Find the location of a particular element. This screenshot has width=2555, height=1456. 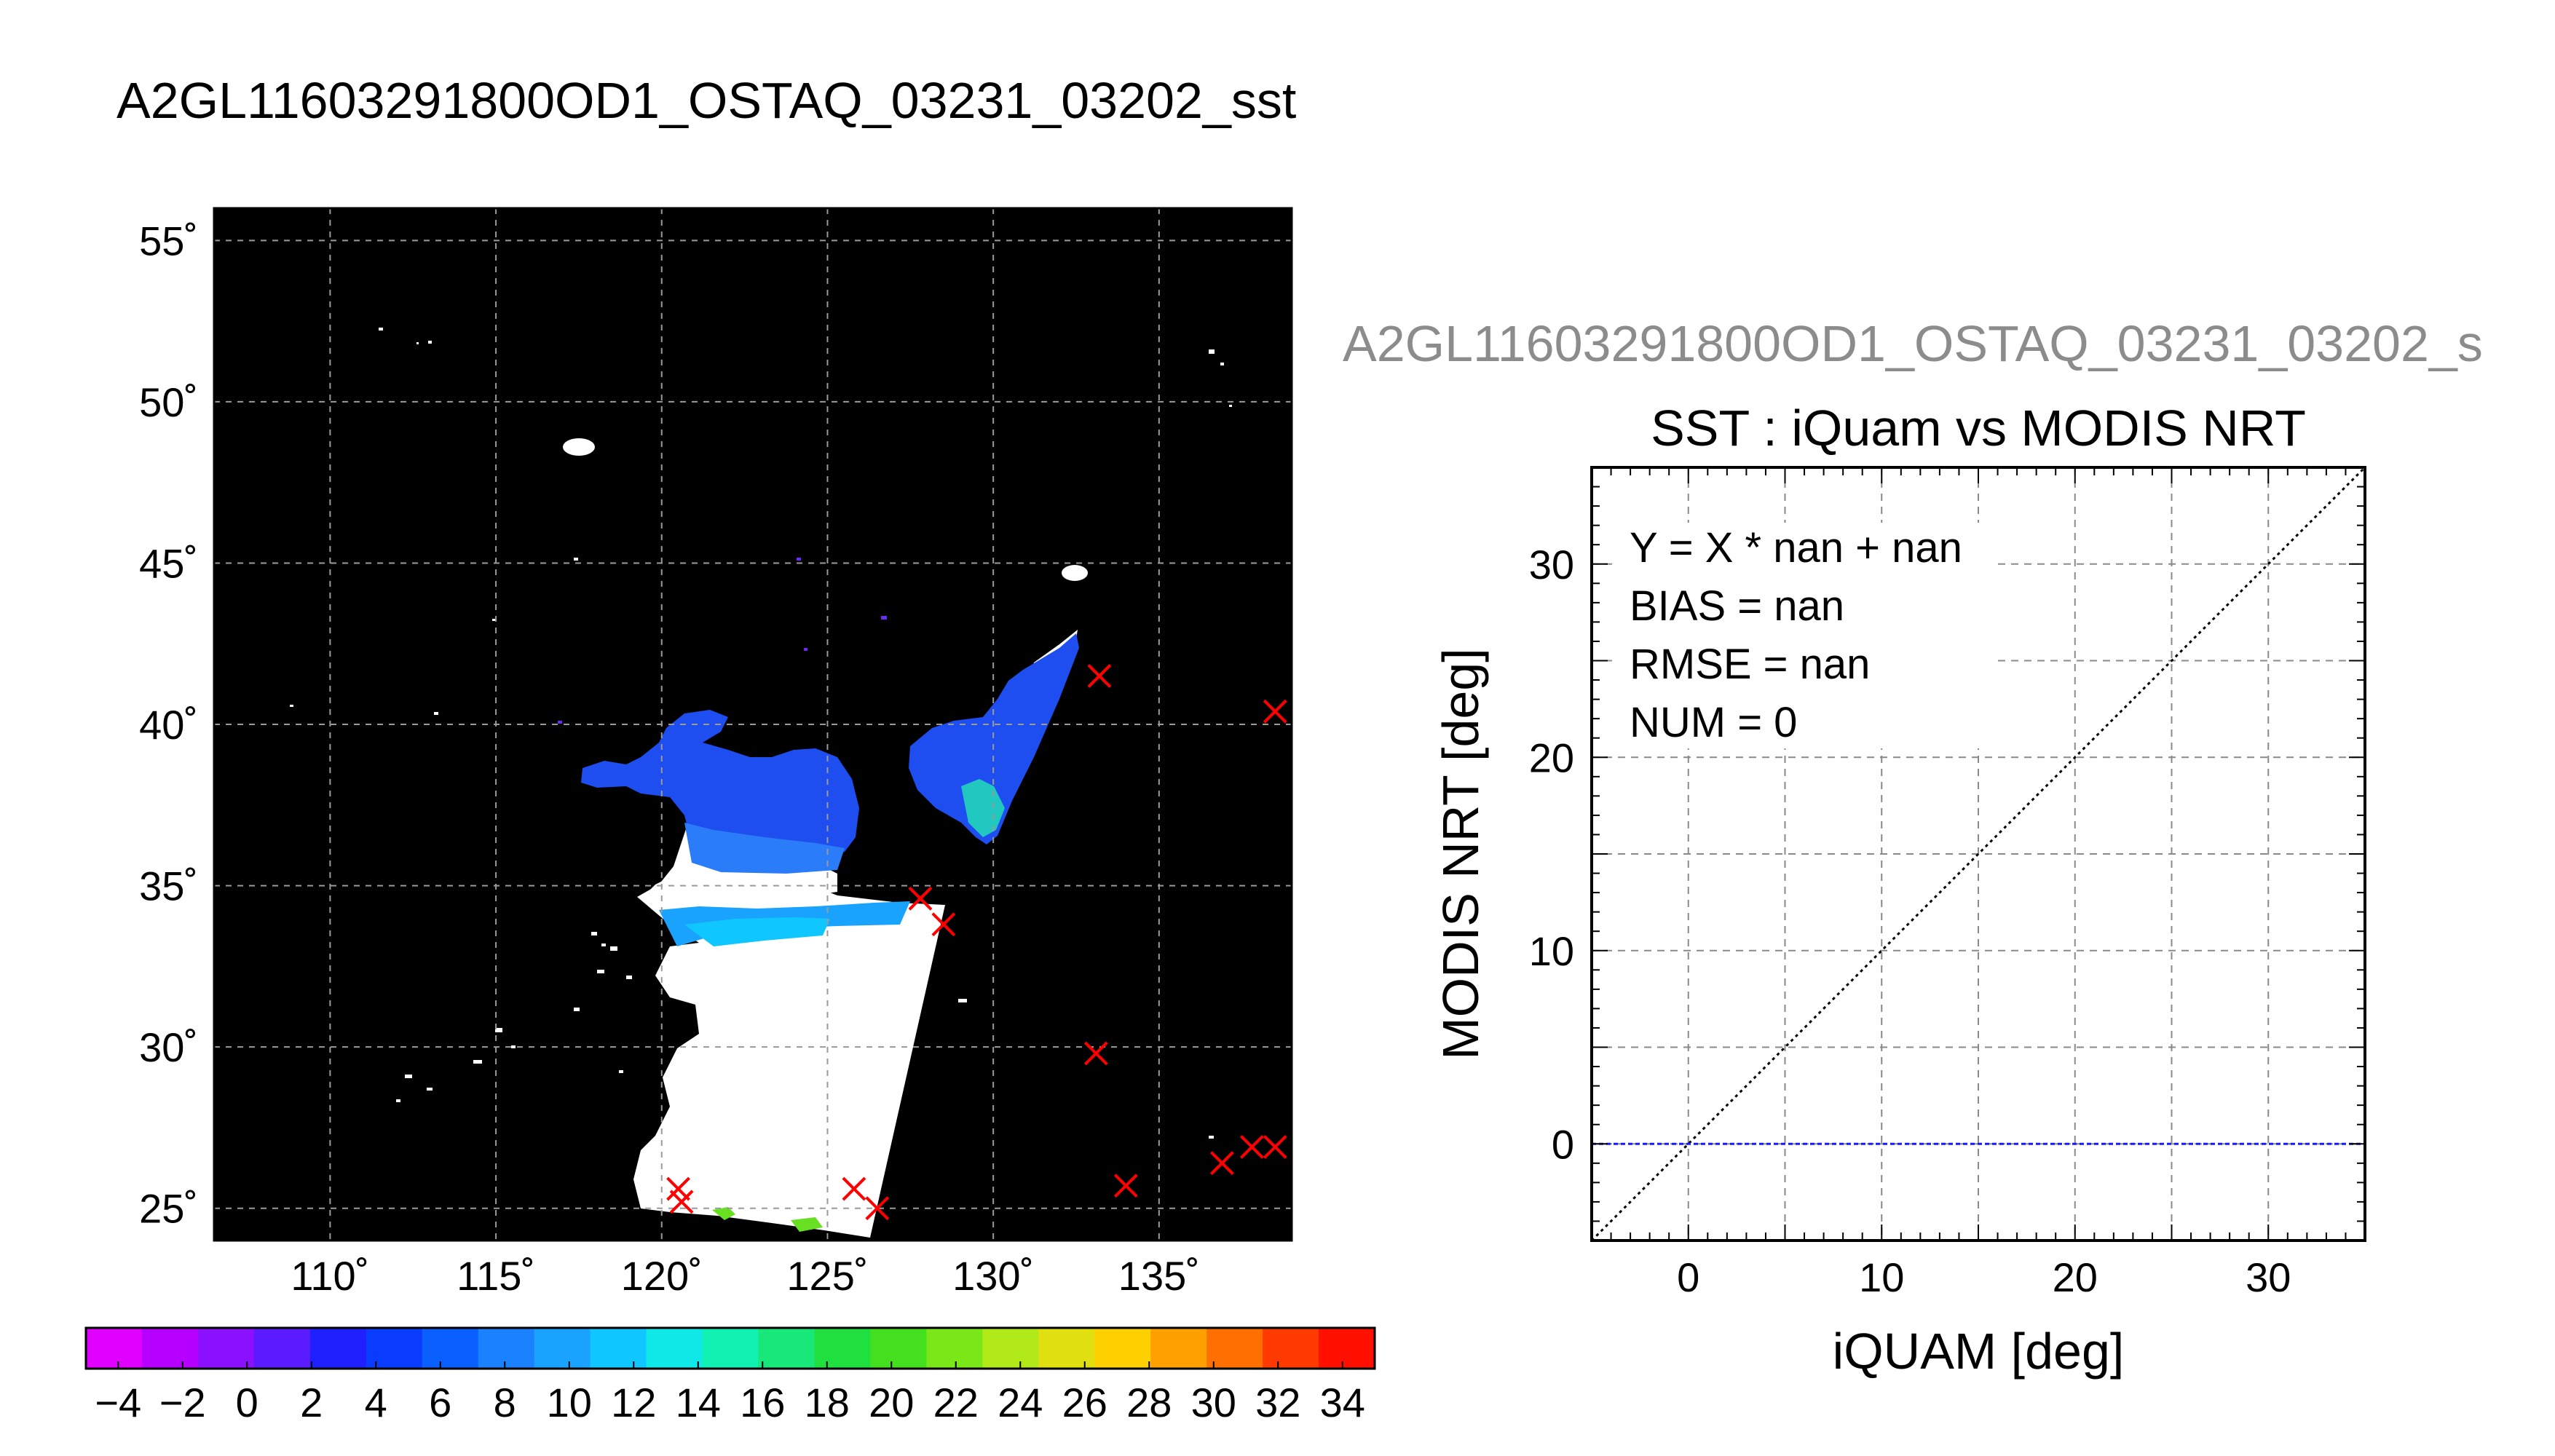

latitude-tick-labels: 25˚ 30˚ 35˚ 40˚ 45˚ 50˚ 55˚ is located at coordinates (168, 724).